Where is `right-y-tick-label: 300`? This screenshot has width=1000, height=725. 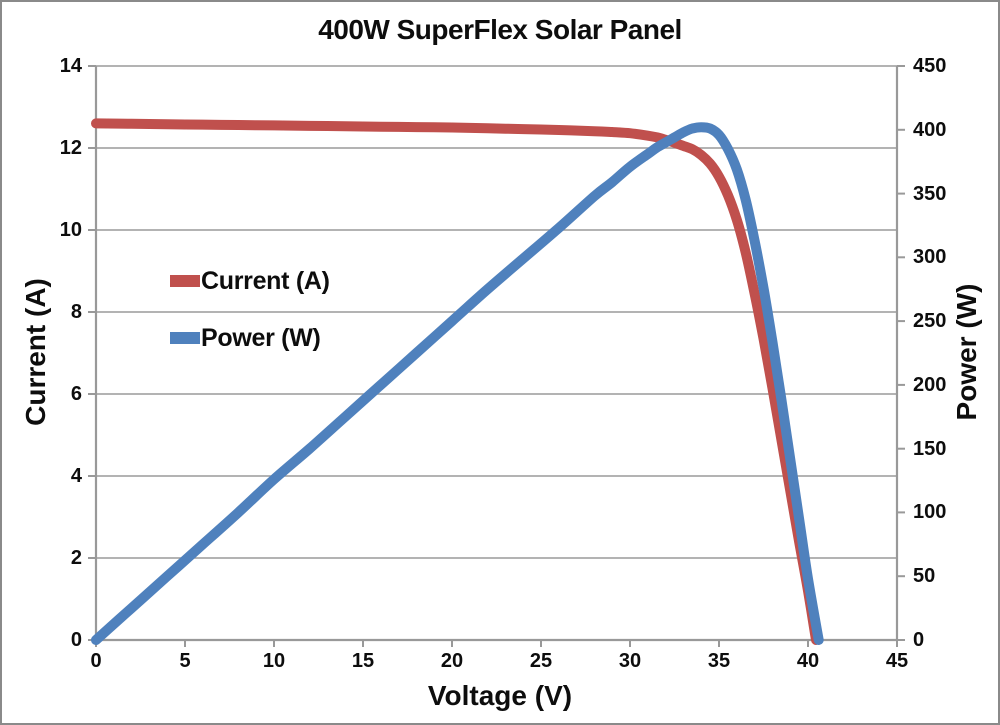
right-y-tick-label: 300 is located at coordinates (930, 257).